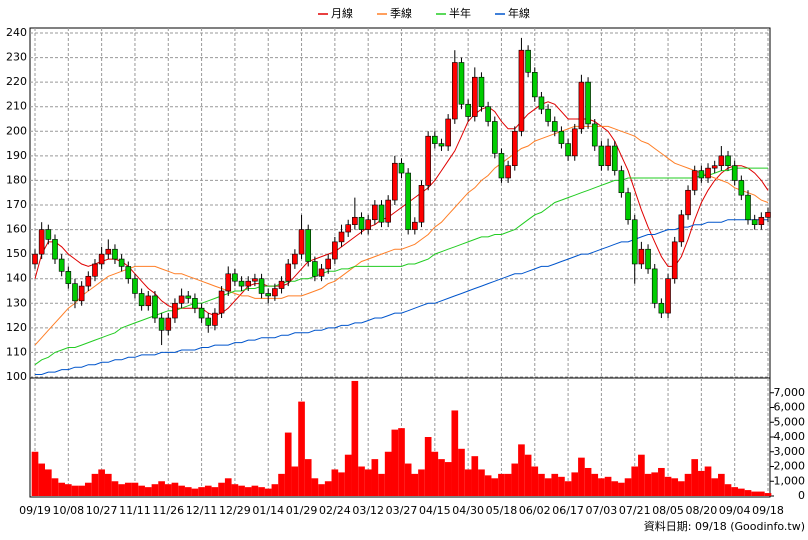  Describe the element at coordinates (790, 451) in the screenshot. I see `volume-tick-label: 3,000` at that location.